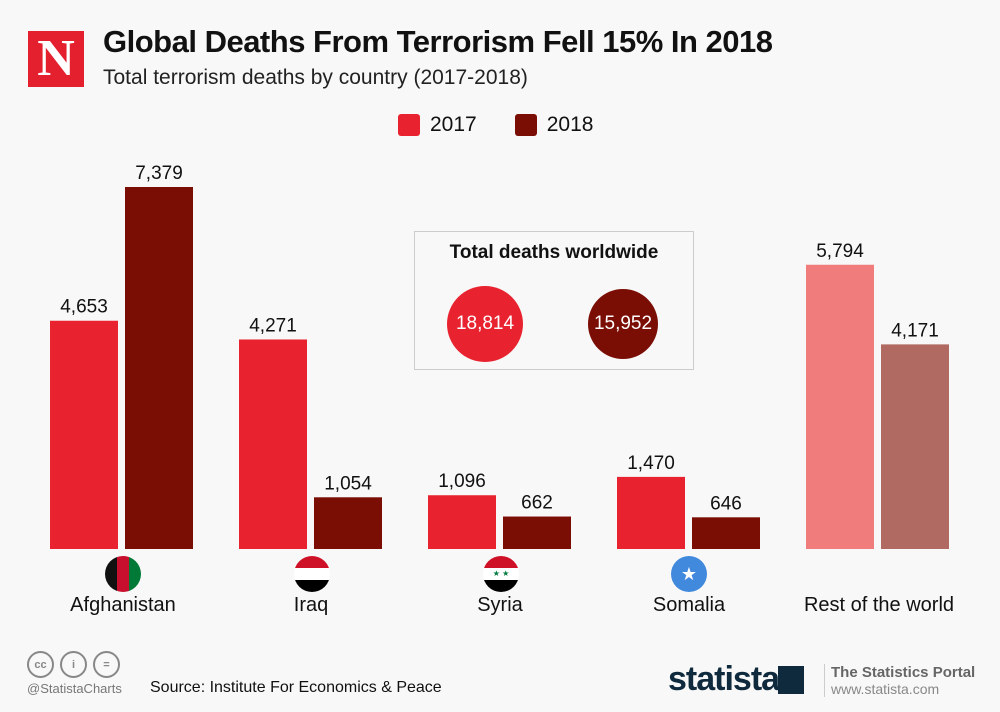  I want to click on no-derivatives-icon: =, so click(106, 664).